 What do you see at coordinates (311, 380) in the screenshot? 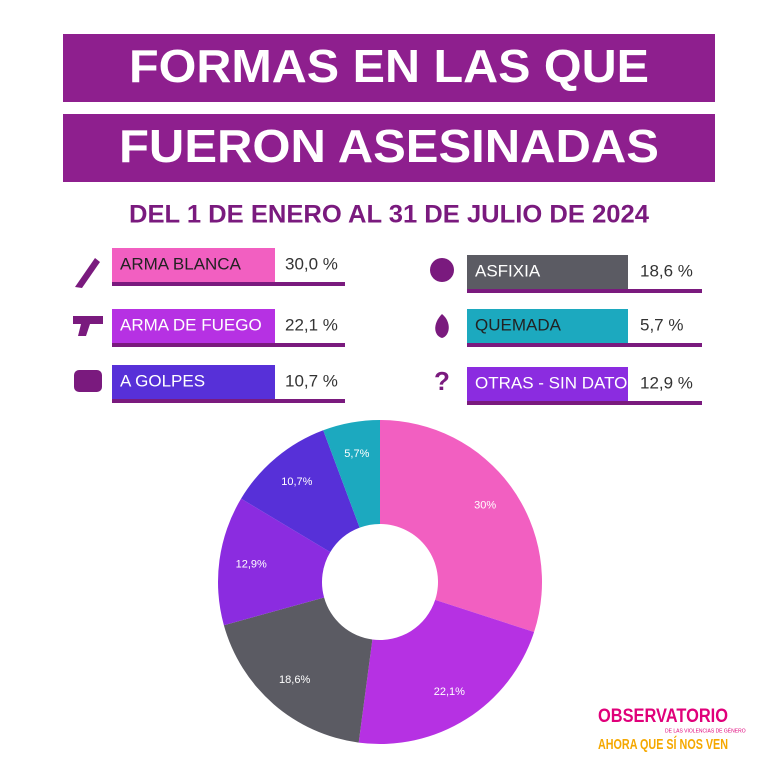
I see `legend-value: 10,7 %` at bounding box center [311, 380].